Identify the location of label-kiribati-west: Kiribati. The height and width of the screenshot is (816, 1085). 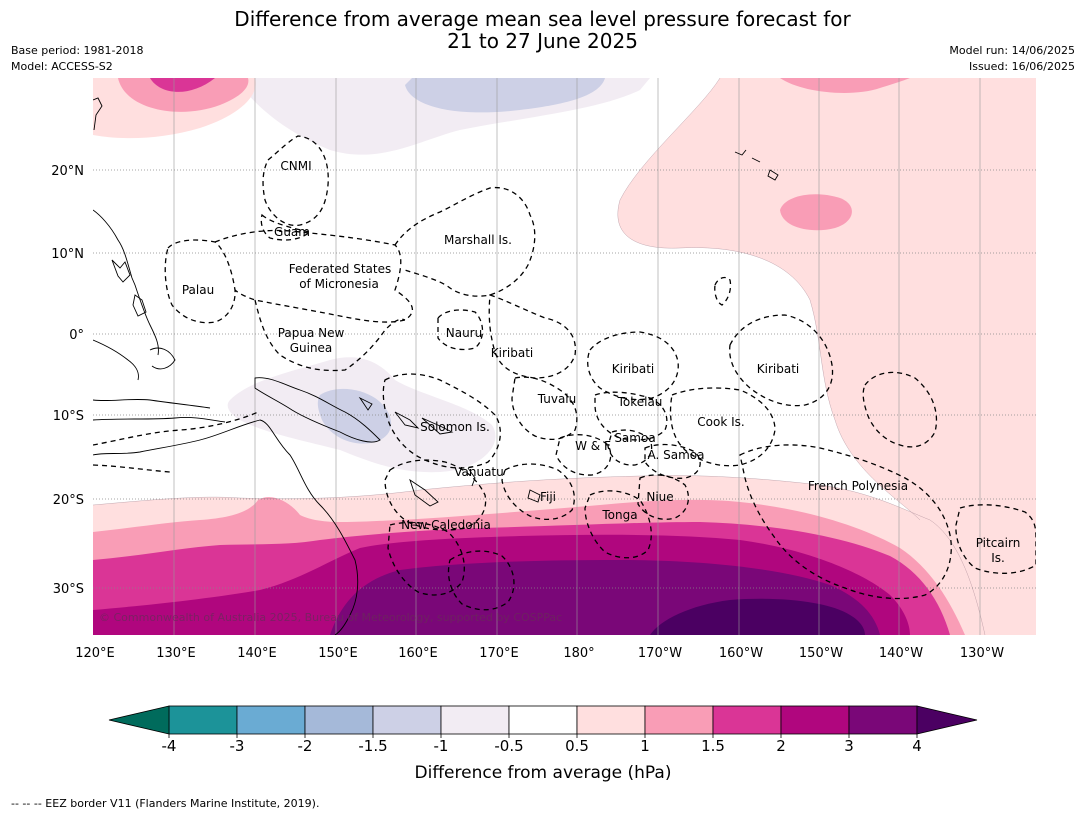
(512, 353).